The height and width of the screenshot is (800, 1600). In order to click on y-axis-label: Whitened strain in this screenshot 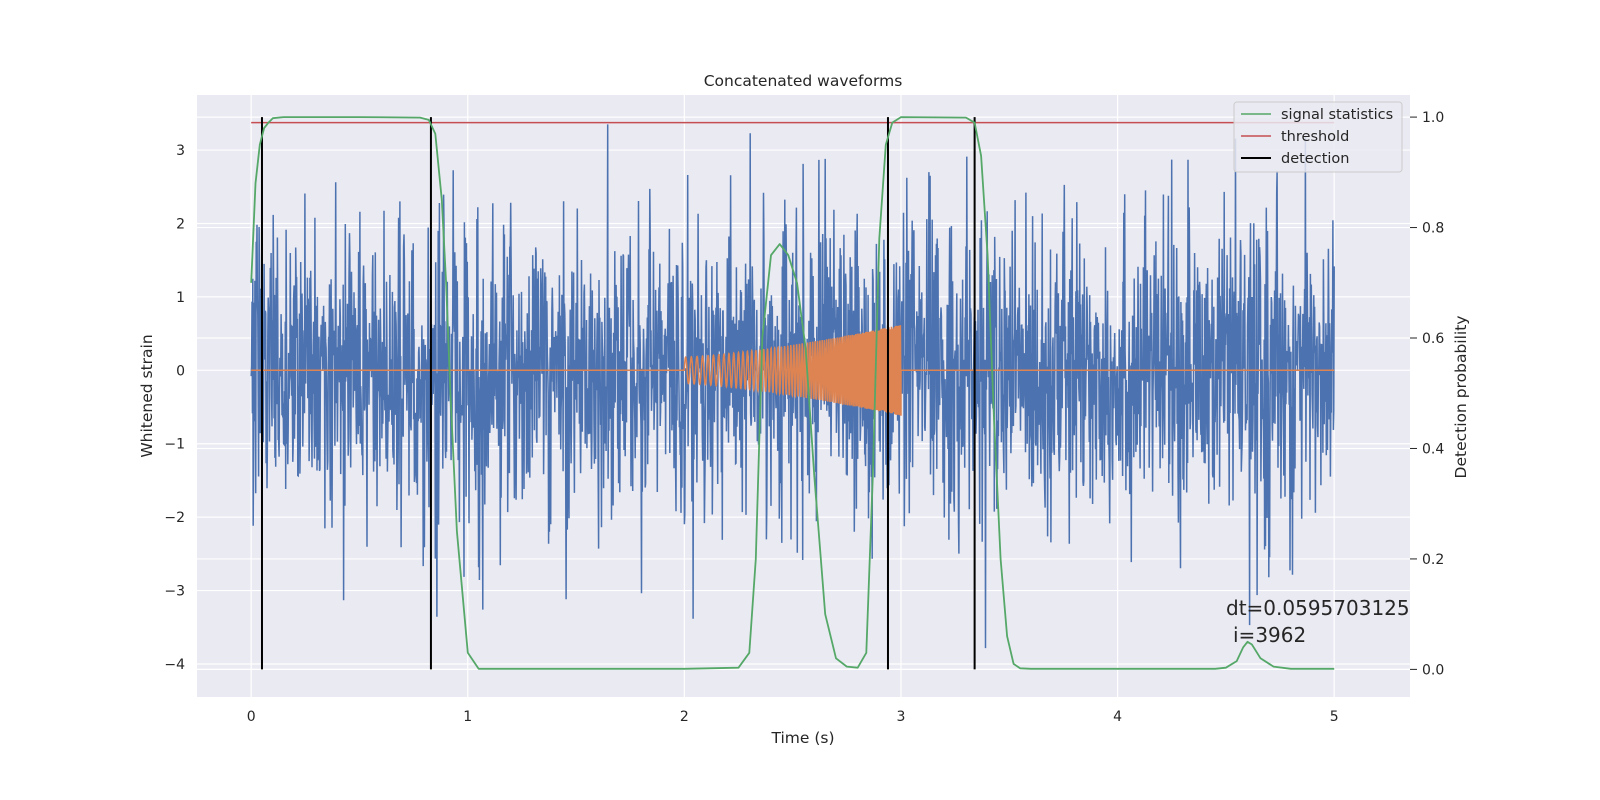, I will do `click(147, 395)`.